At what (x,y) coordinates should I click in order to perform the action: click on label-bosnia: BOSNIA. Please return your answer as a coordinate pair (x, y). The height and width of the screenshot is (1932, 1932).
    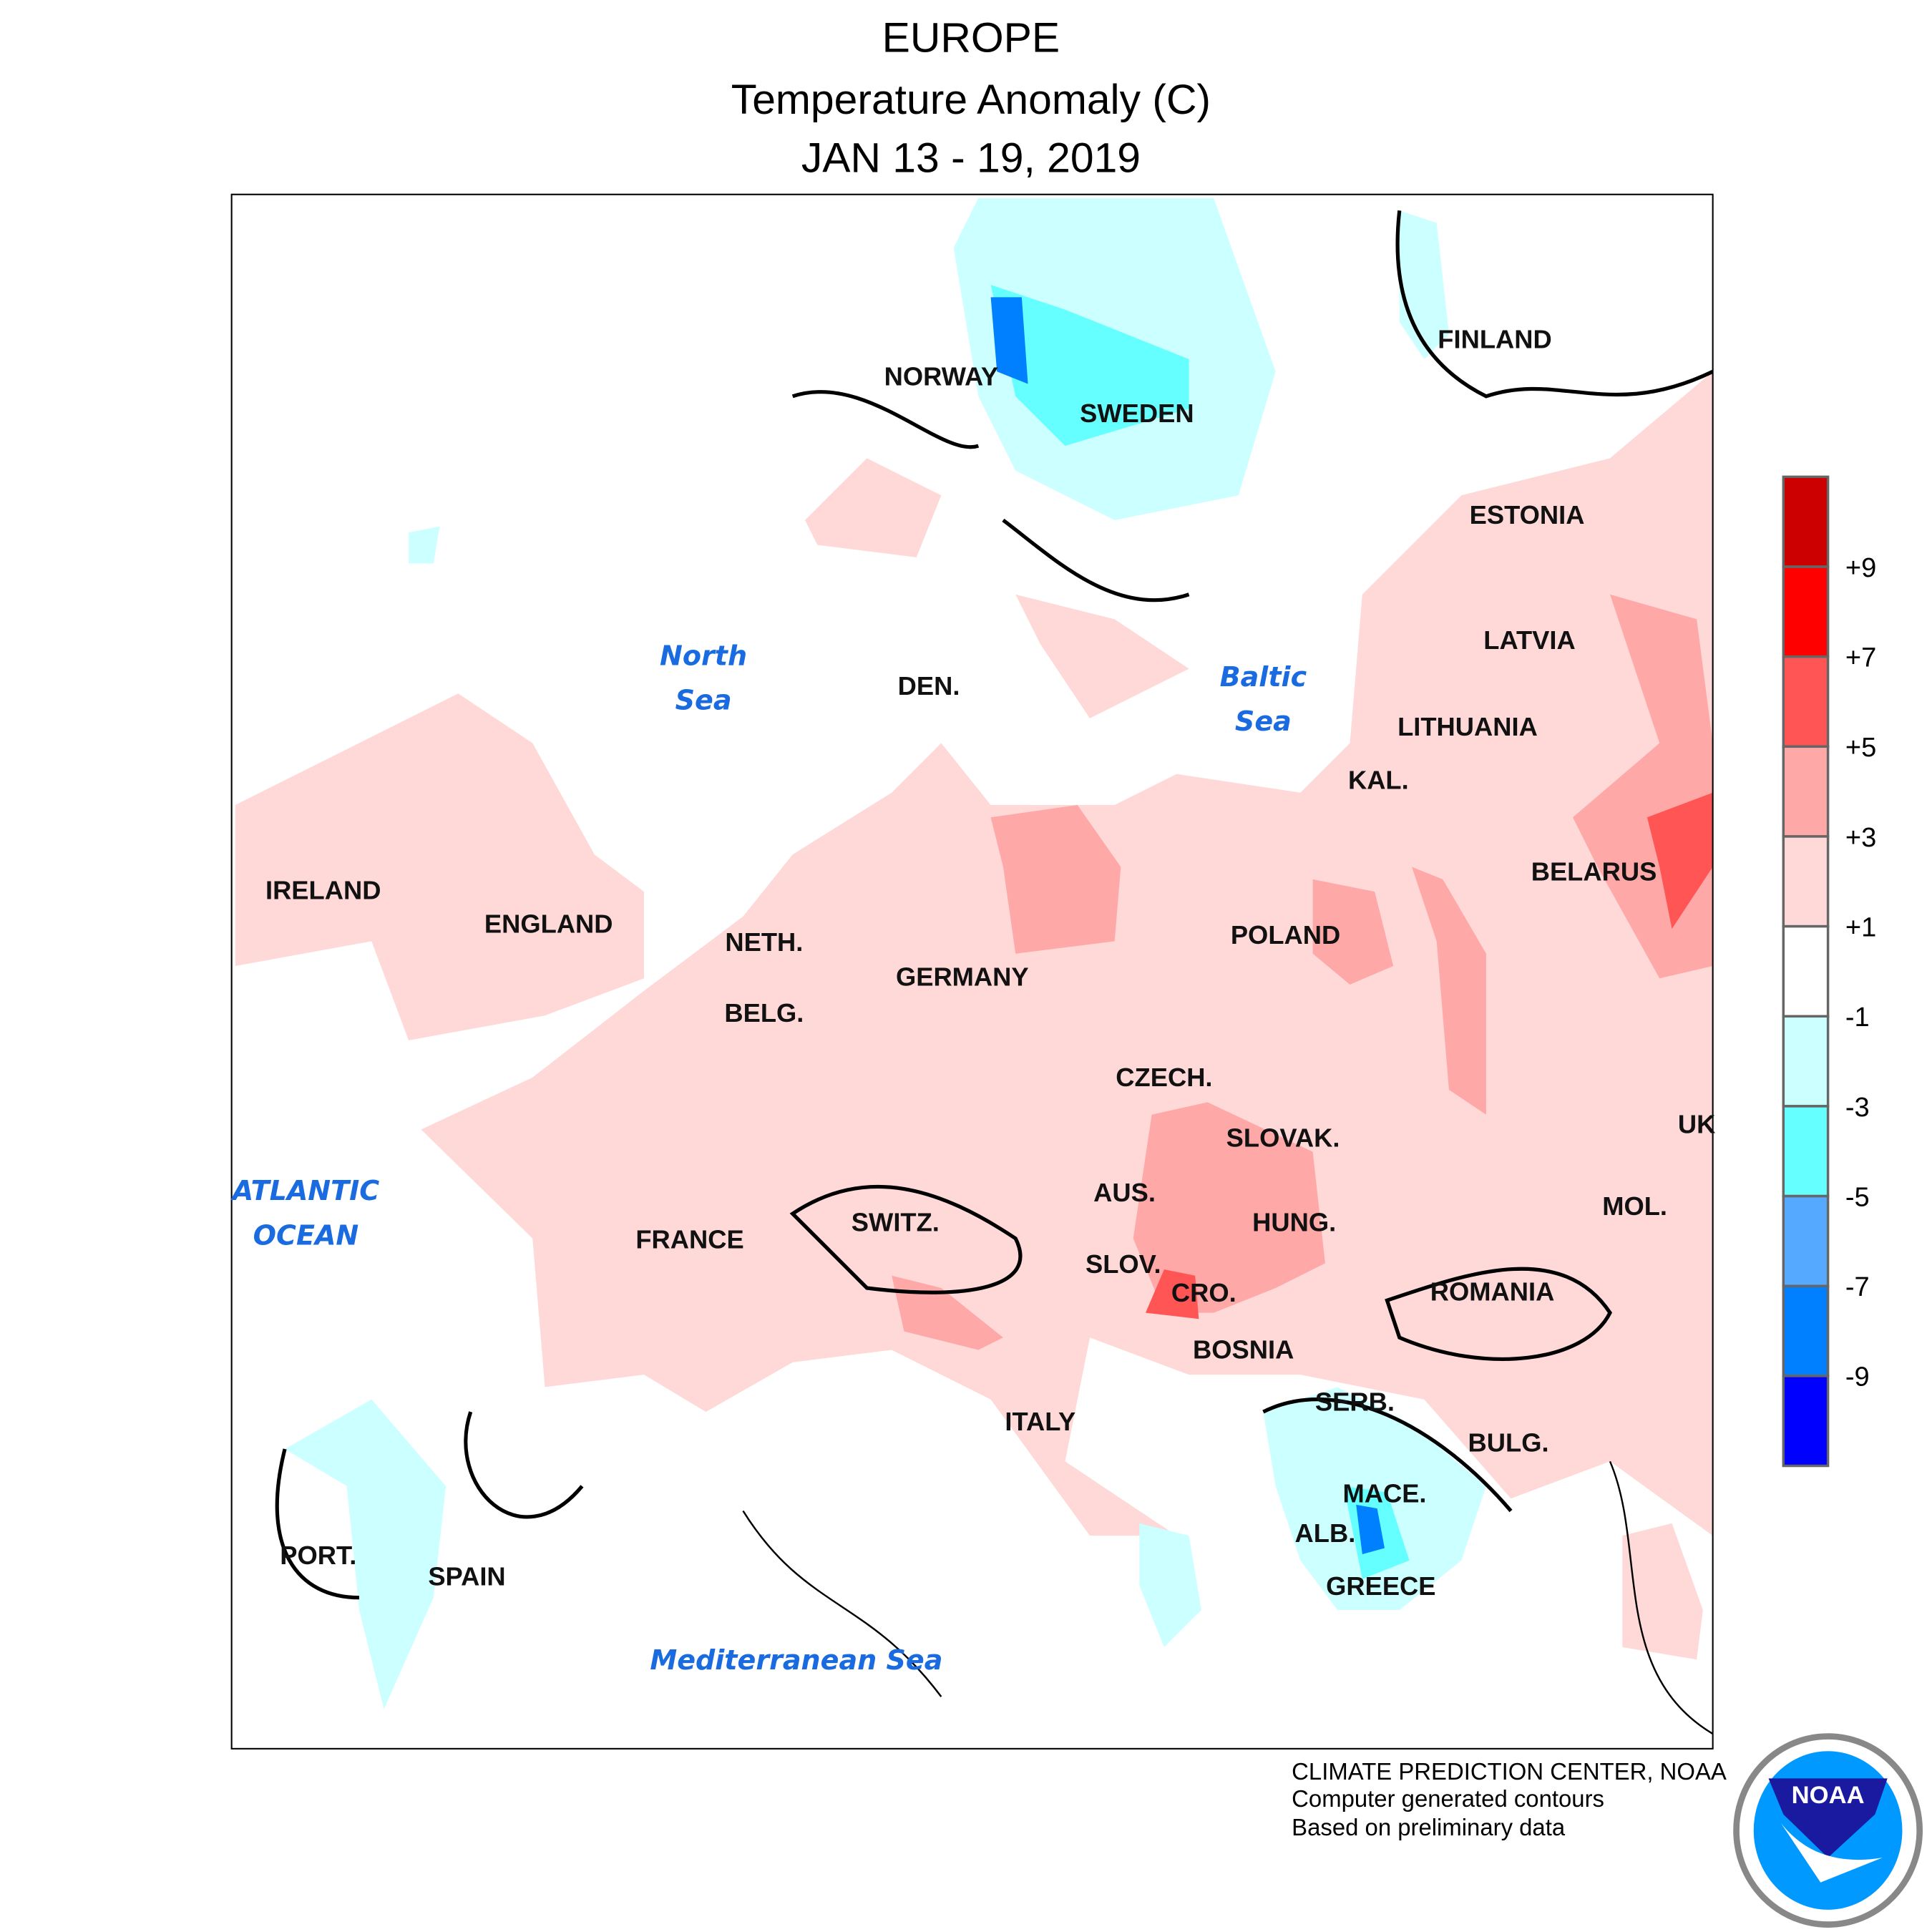
    Looking at the image, I should click on (1243, 1350).